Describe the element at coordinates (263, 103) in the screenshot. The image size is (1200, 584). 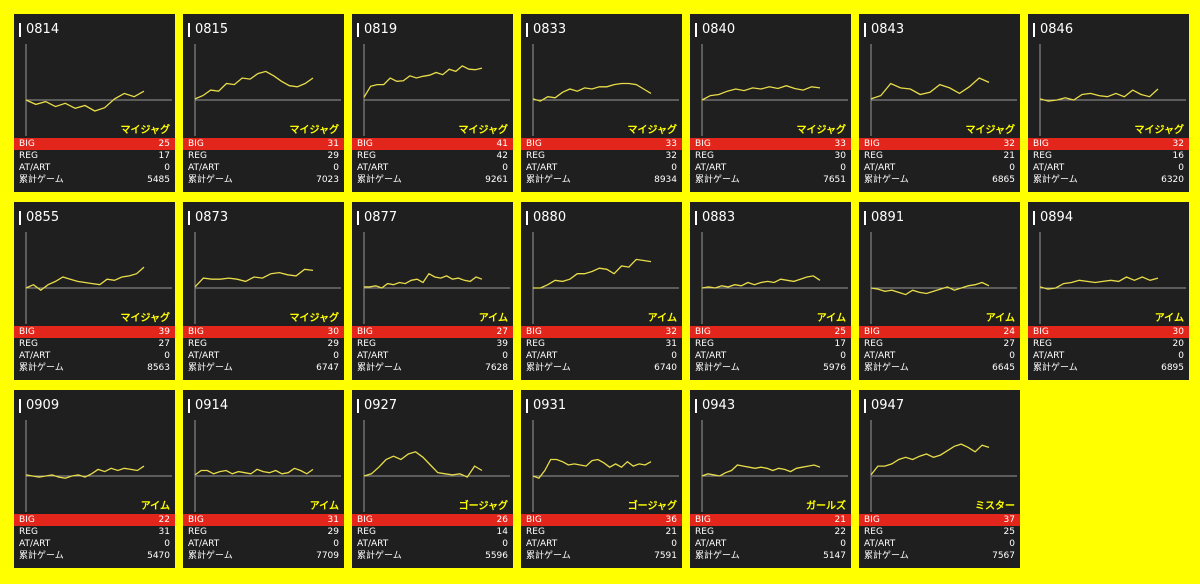
I see `machine-card: 0815 マイジャグ BIG 31 REG 29 AT/ART 0 累計ゲーム 7023` at that location.